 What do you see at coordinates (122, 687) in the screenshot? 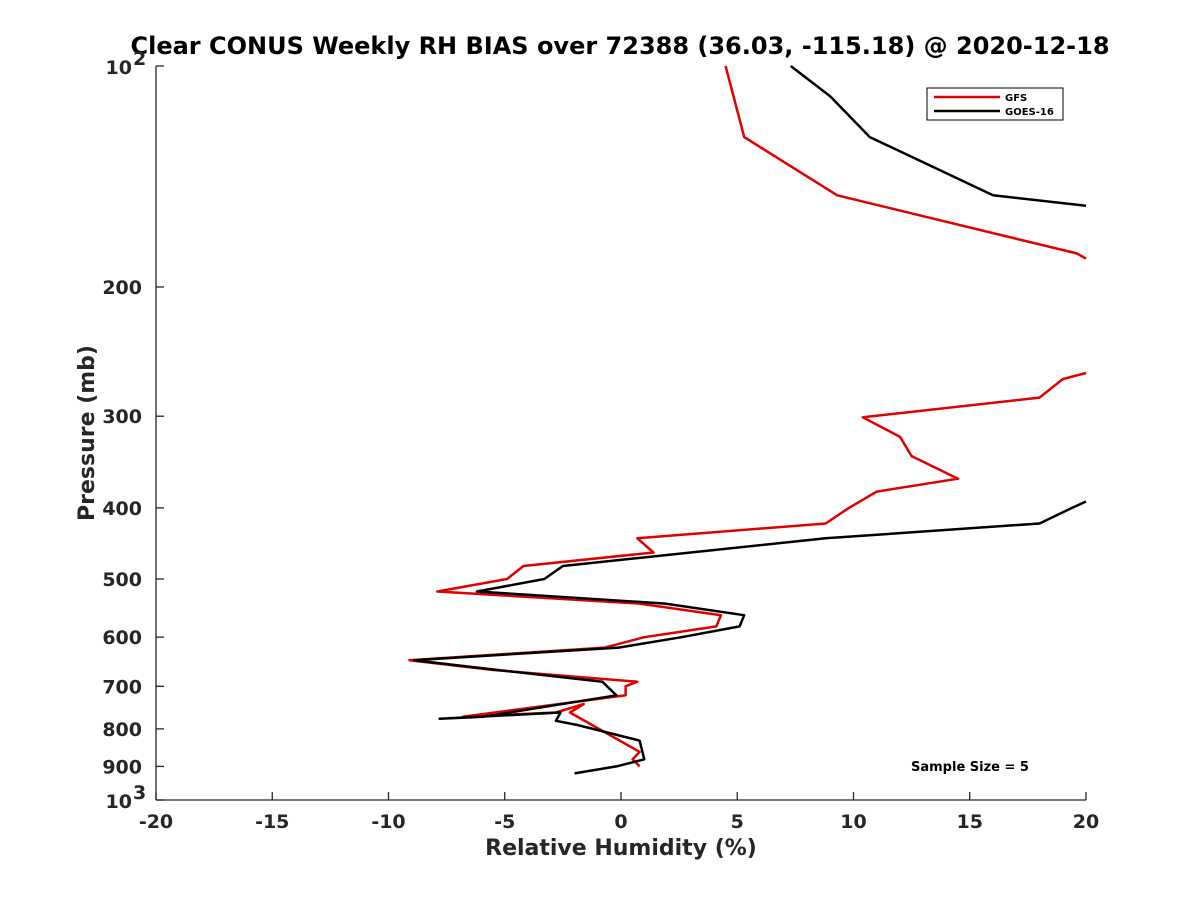
I see `y-tick-label: 700` at bounding box center [122, 687].